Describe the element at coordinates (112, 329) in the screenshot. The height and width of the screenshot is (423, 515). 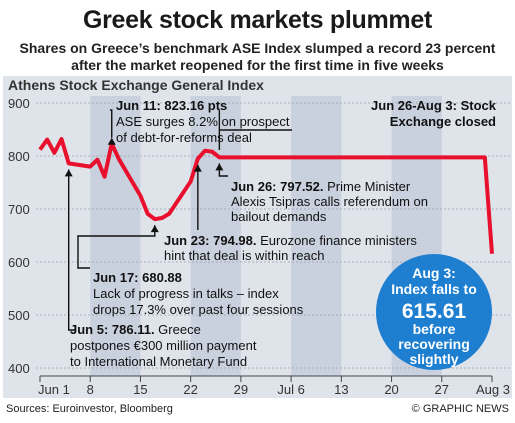
I see `annotation-date: Jun 5: 786.11.` at that location.